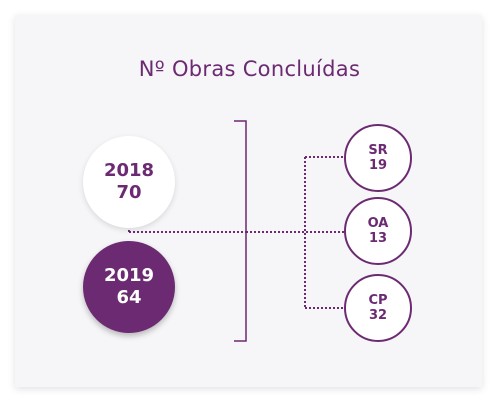 The width and height of the screenshot is (499, 413). I want to click on category-oa-circle: OA 13, so click(378, 231).